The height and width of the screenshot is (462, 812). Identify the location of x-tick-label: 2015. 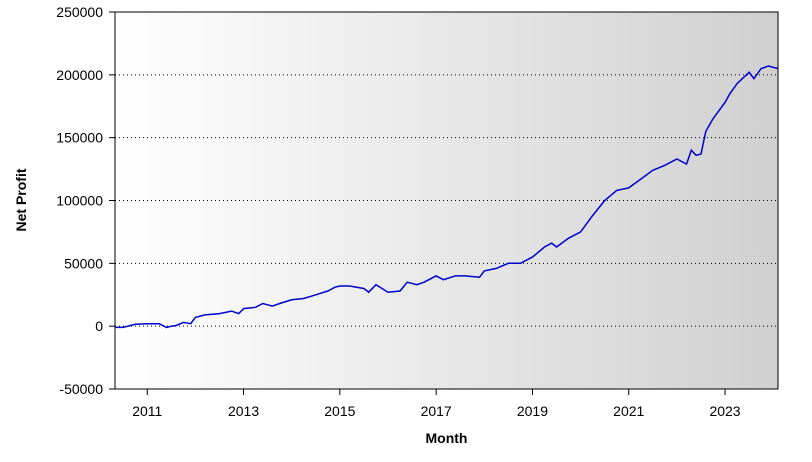
(339, 411).